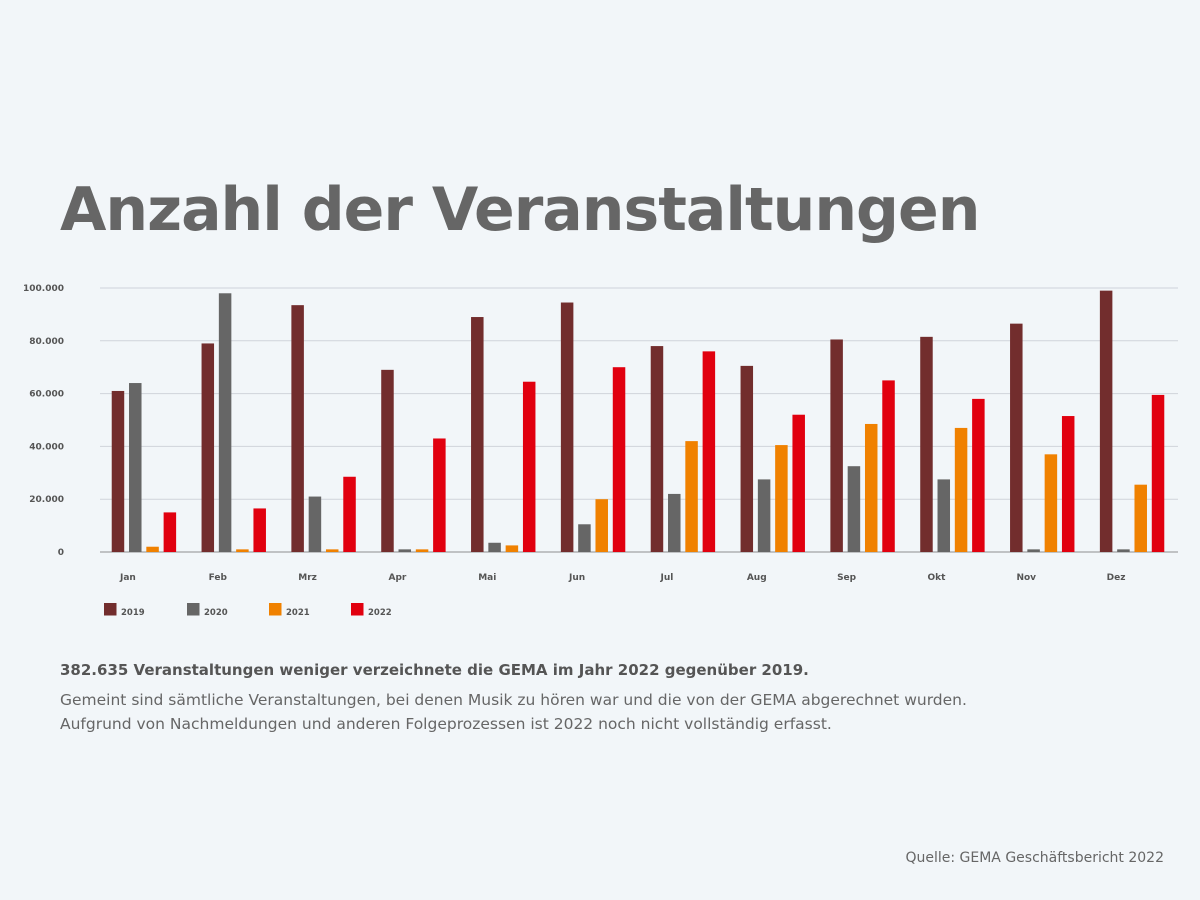  Describe the element at coordinates (487, 578) in the screenshot. I see `x-tick-label: Mai` at that location.